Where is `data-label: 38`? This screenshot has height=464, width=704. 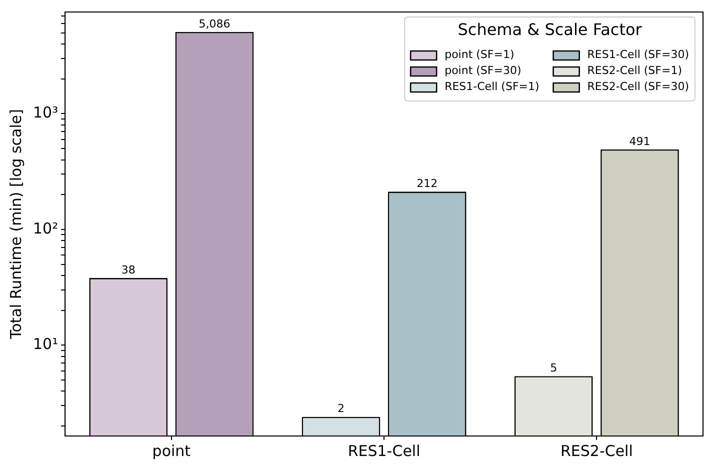 data-label: 38 is located at coordinates (128, 269).